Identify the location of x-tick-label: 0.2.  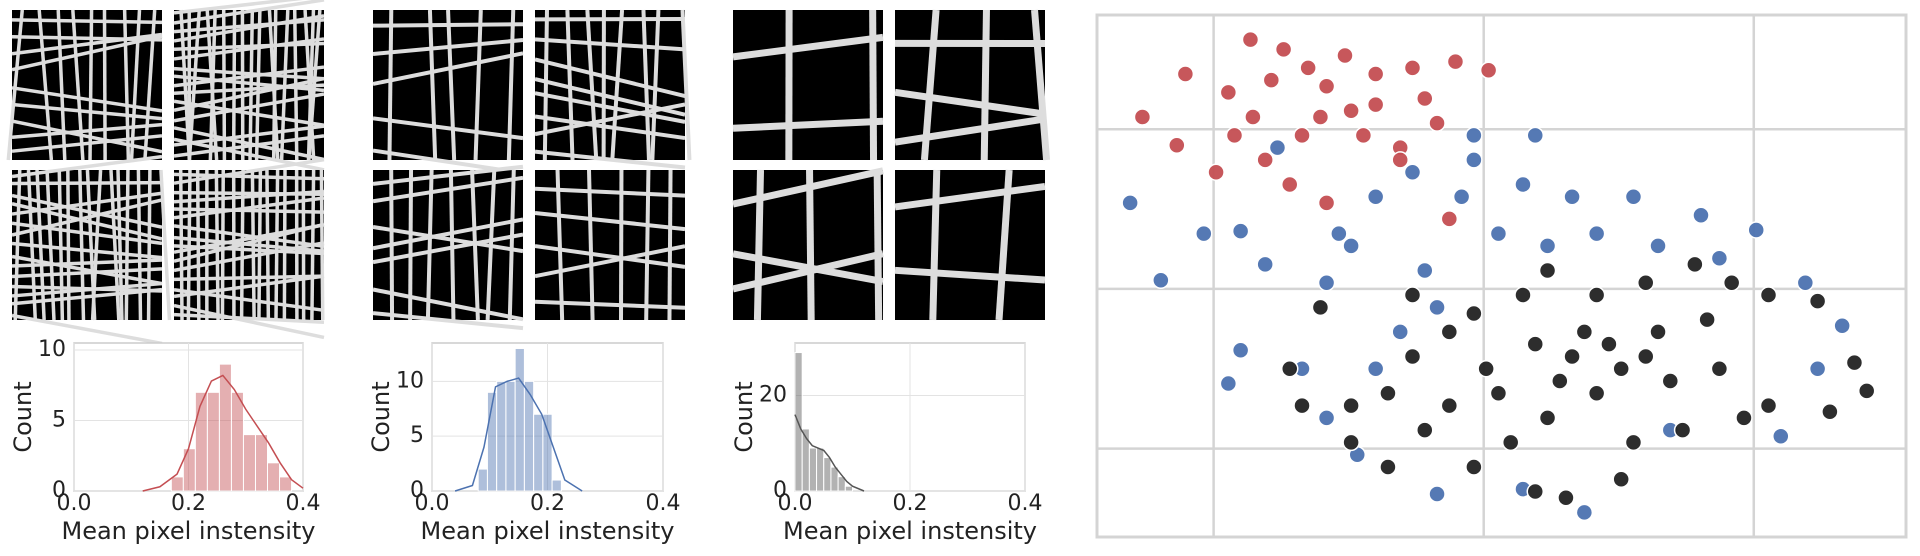
(910, 503).